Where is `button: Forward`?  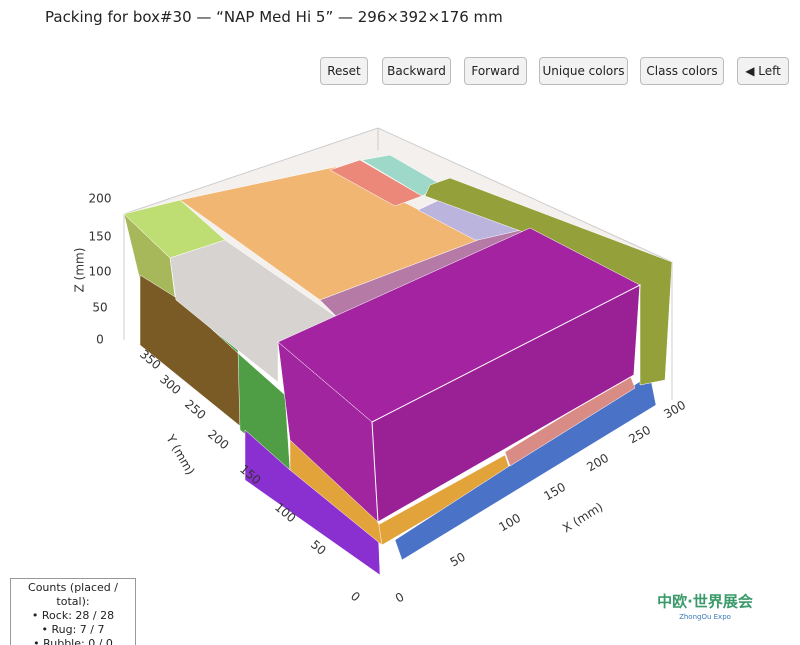
button: Forward is located at coordinates (495, 71).